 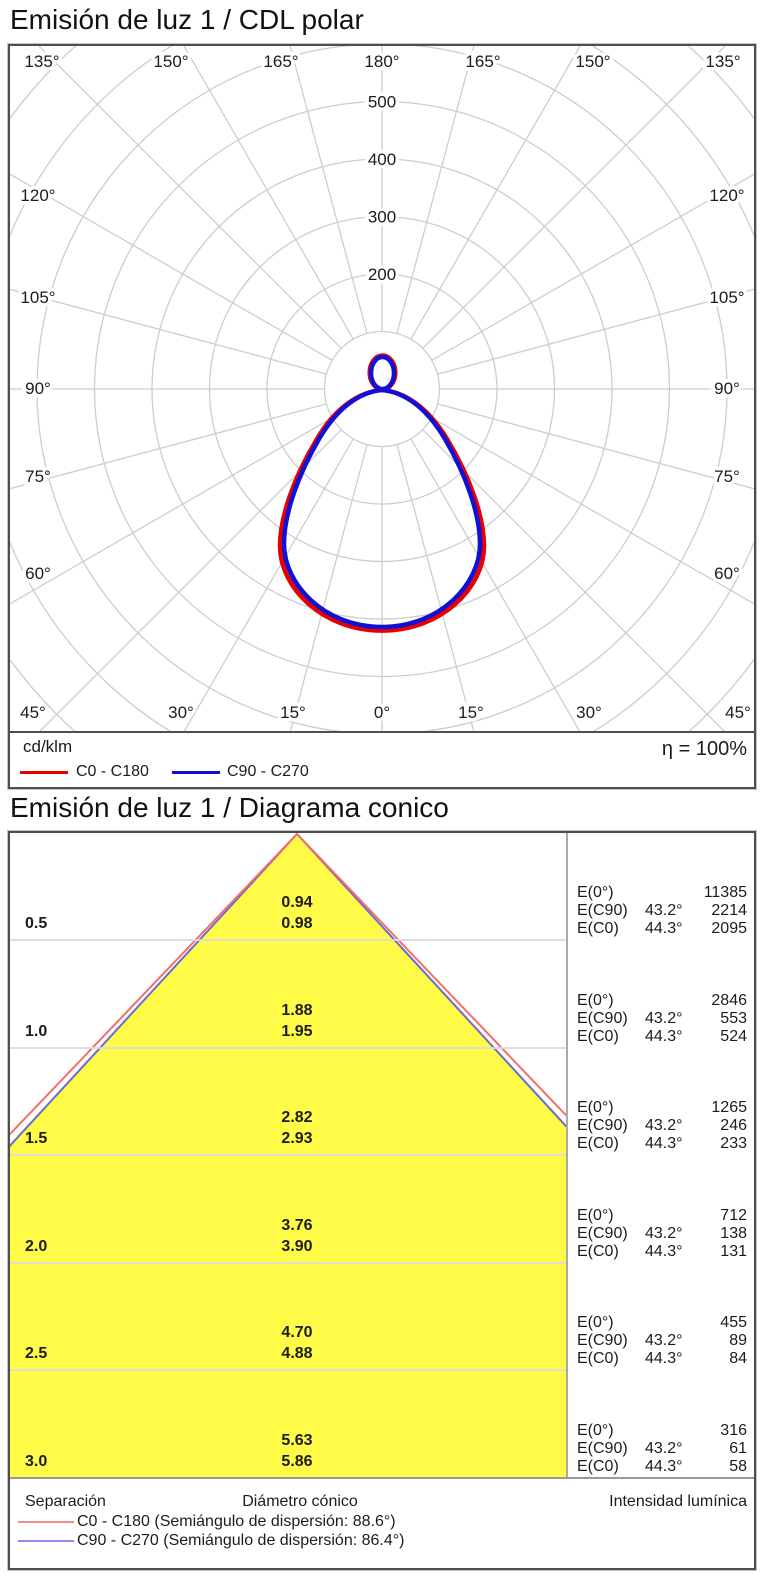 What do you see at coordinates (382, 1478) in the screenshot?
I see `cone-bottom-rule` at bounding box center [382, 1478].